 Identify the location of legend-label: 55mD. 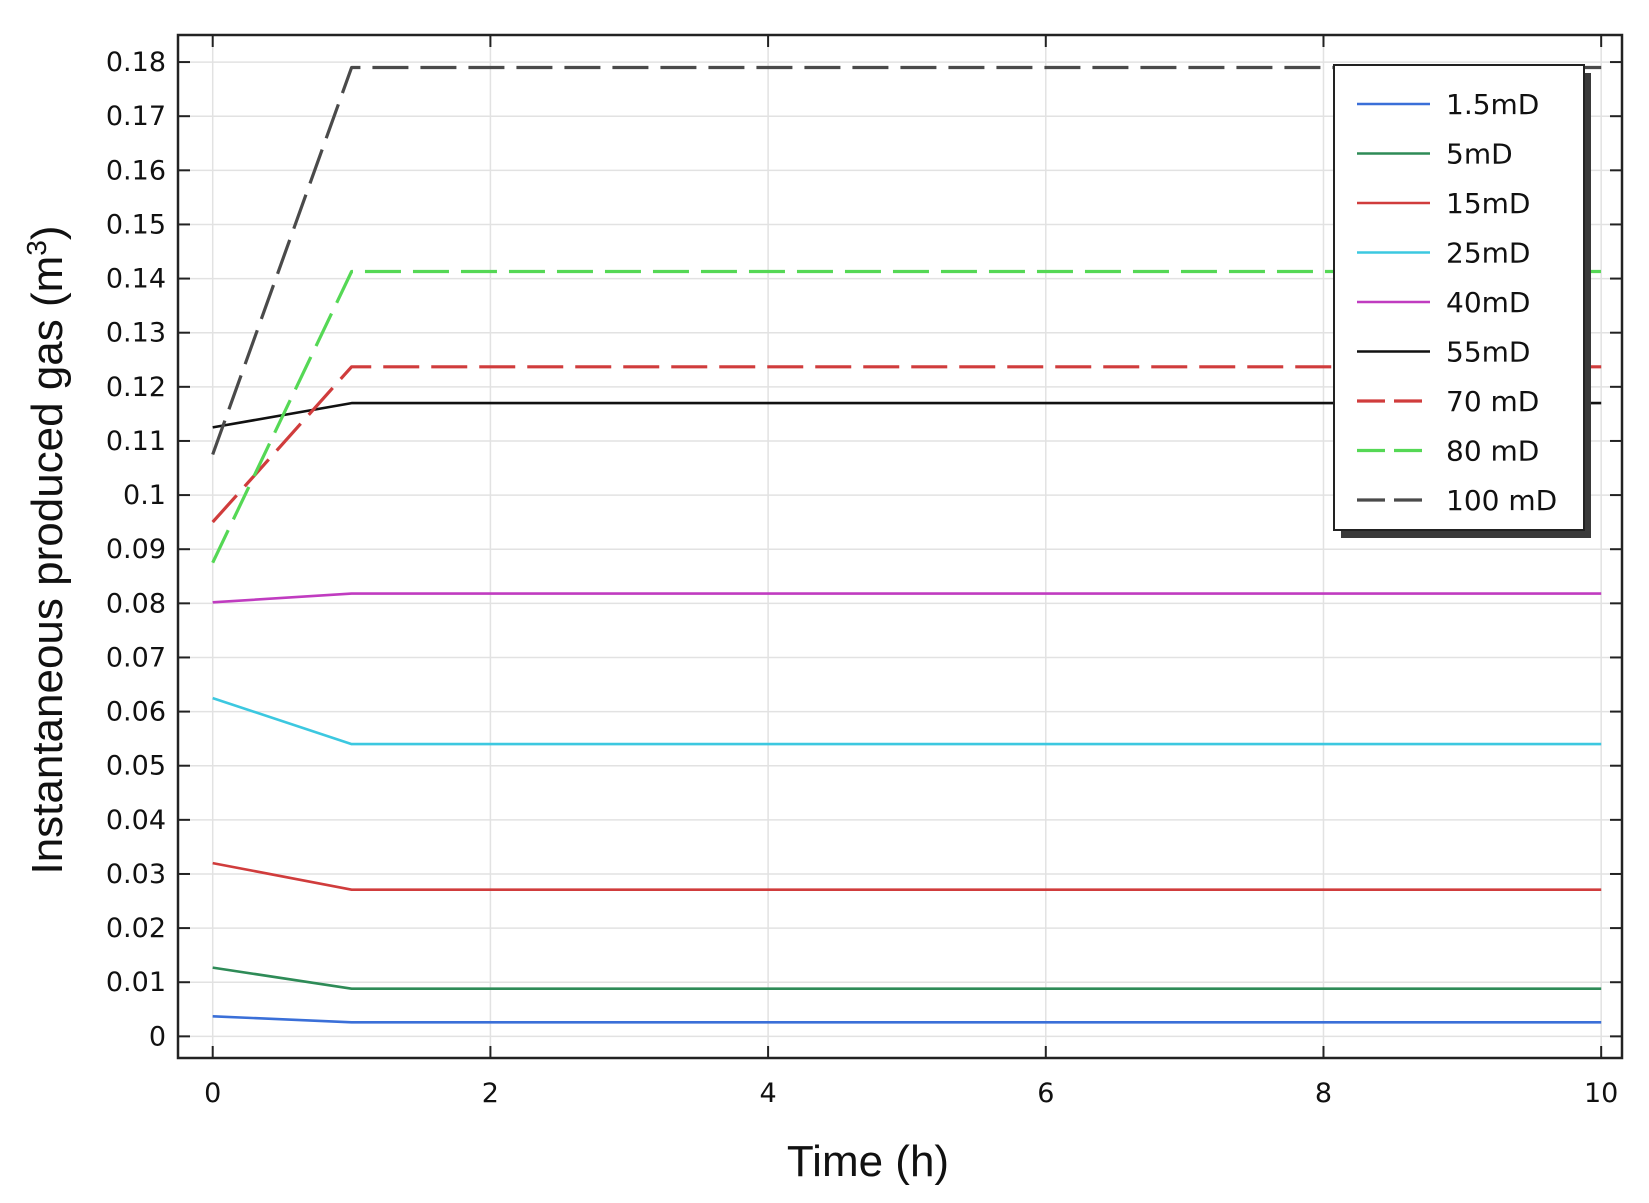
(1488, 352).